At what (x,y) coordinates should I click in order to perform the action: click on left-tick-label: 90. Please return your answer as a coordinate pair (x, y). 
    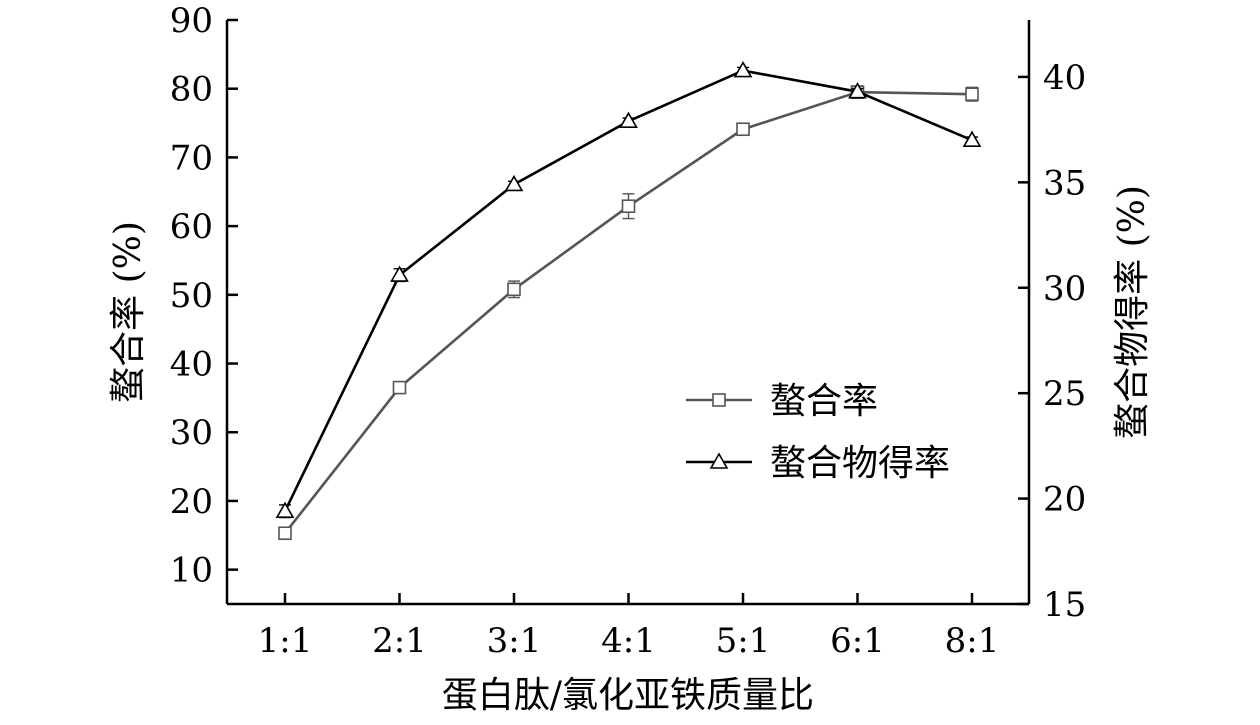
    Looking at the image, I should click on (191, 21).